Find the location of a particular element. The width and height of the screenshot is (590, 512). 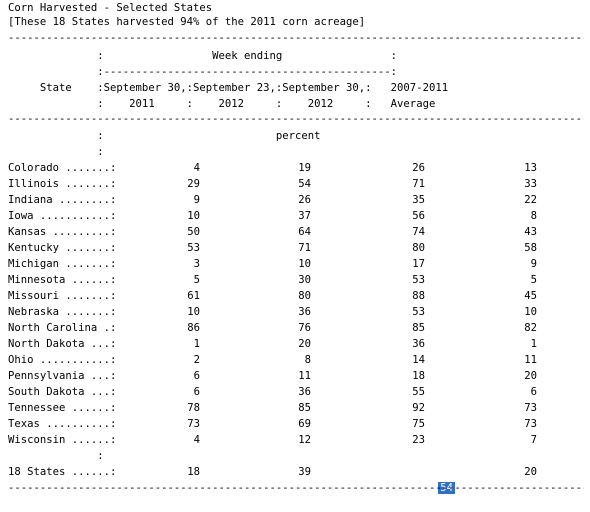

value-sep30-2012: 35 is located at coordinates (418, 200).